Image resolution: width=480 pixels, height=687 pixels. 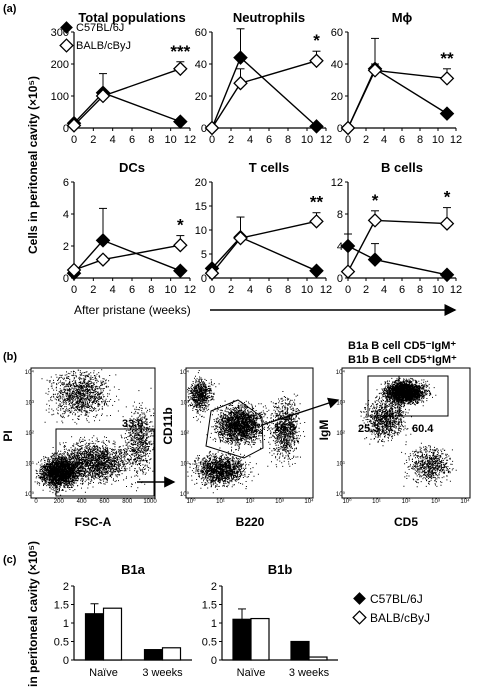 I want to click on flow-plot-3-xtick: 10³, so click(x=435, y=502).